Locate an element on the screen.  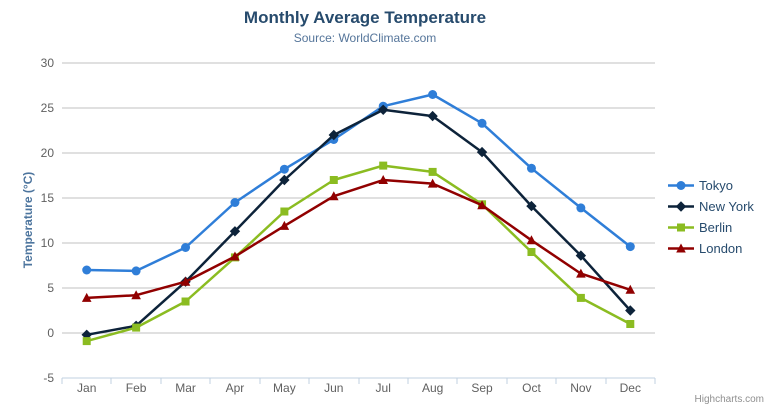
x-axis-label: Jun is located at coordinates (333, 388).